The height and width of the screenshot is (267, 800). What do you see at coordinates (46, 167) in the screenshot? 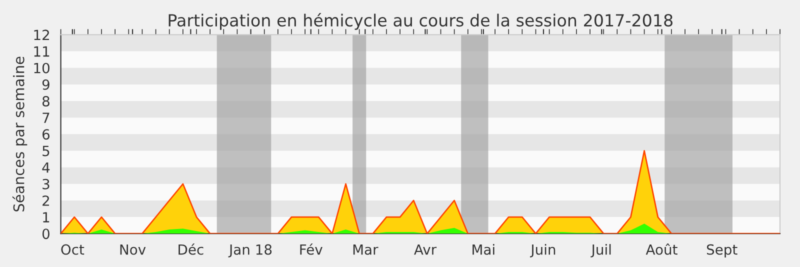
I see `y-tick-label: 4` at bounding box center [46, 167].